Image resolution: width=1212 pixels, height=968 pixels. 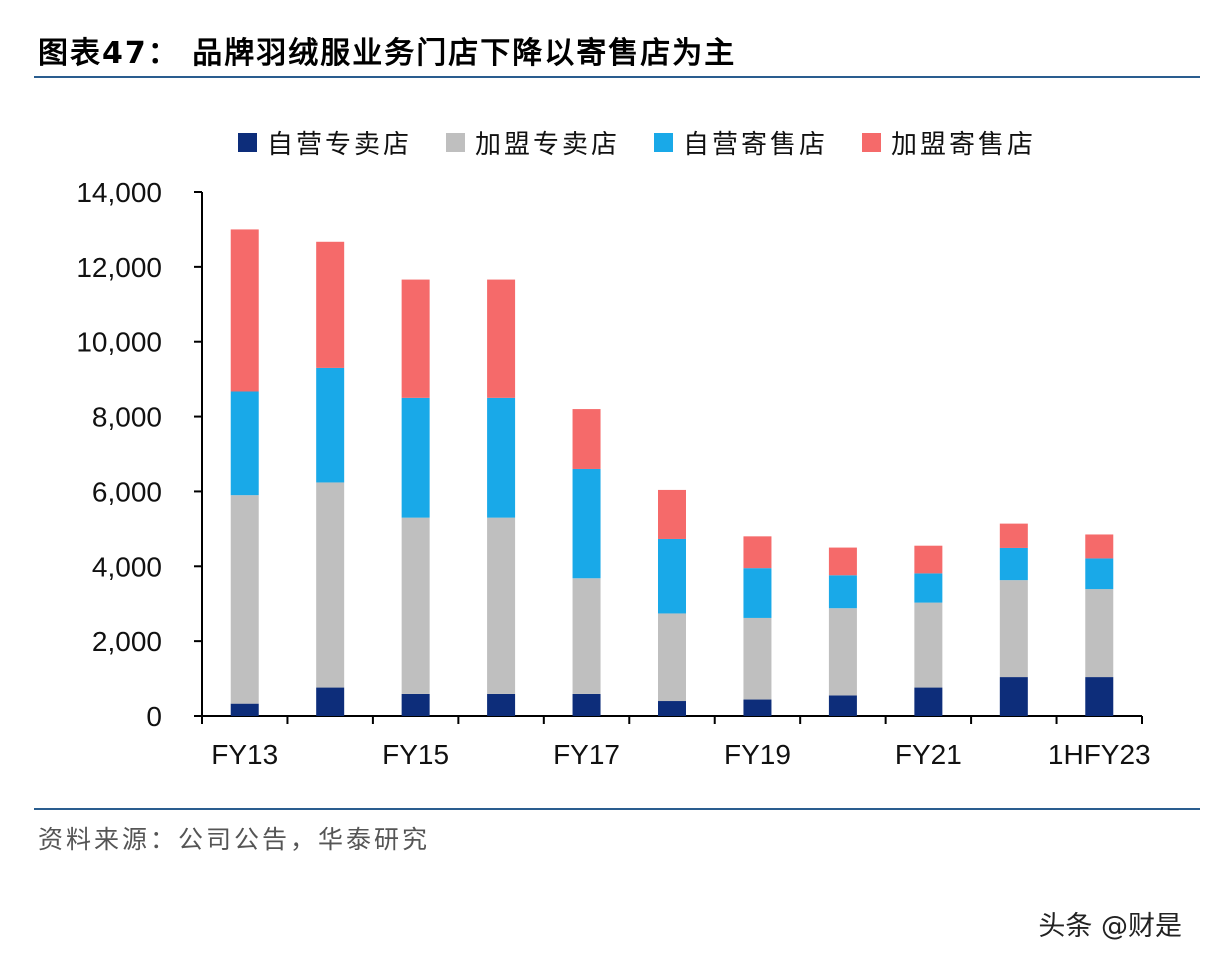 I want to click on x-tick-label: FY21, so click(x=928, y=754).